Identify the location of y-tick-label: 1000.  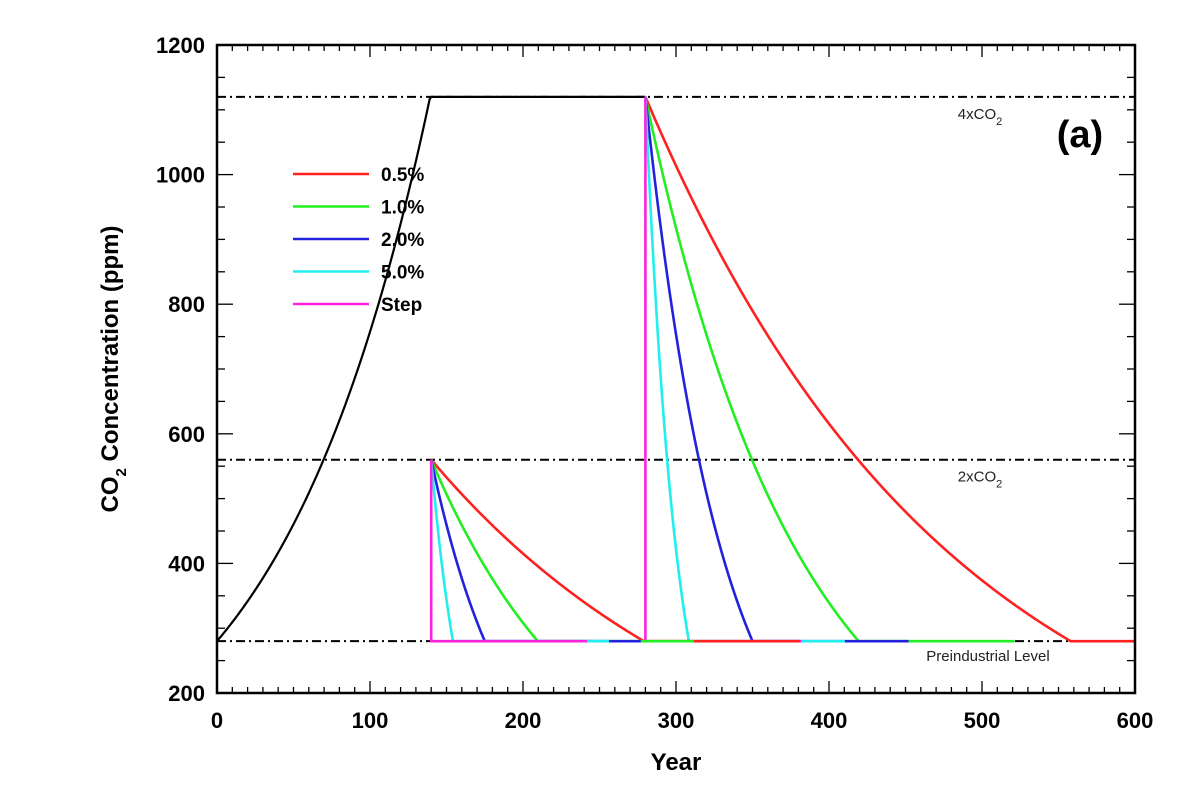
(180, 175).